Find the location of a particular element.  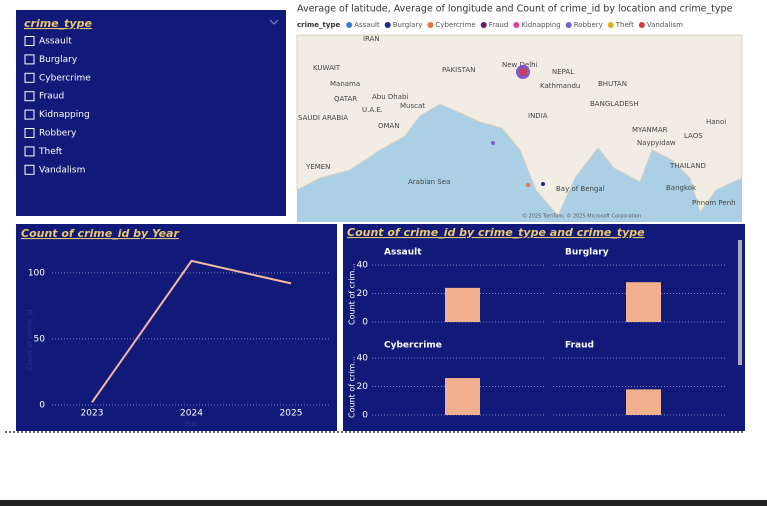

map-label: SAUDI ARABIA is located at coordinates (323, 118).